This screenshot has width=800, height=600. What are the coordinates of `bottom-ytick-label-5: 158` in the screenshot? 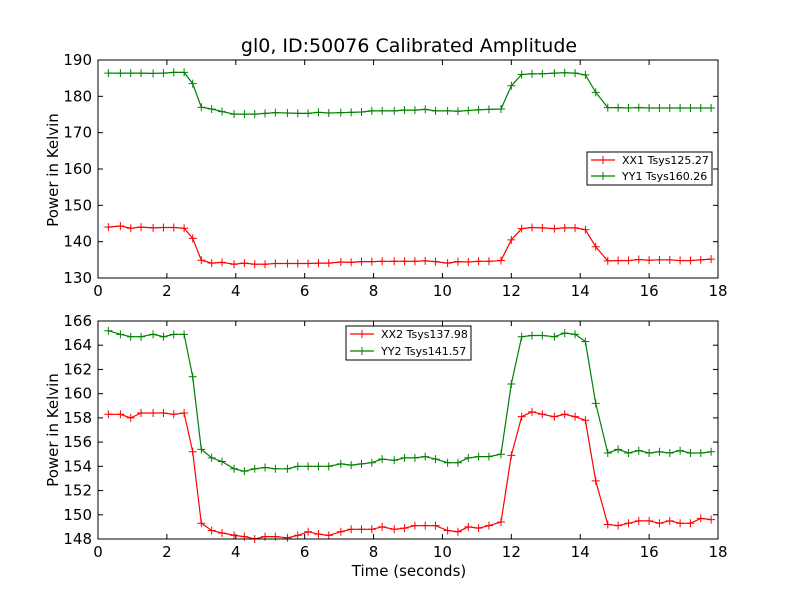 It's located at (77, 418).